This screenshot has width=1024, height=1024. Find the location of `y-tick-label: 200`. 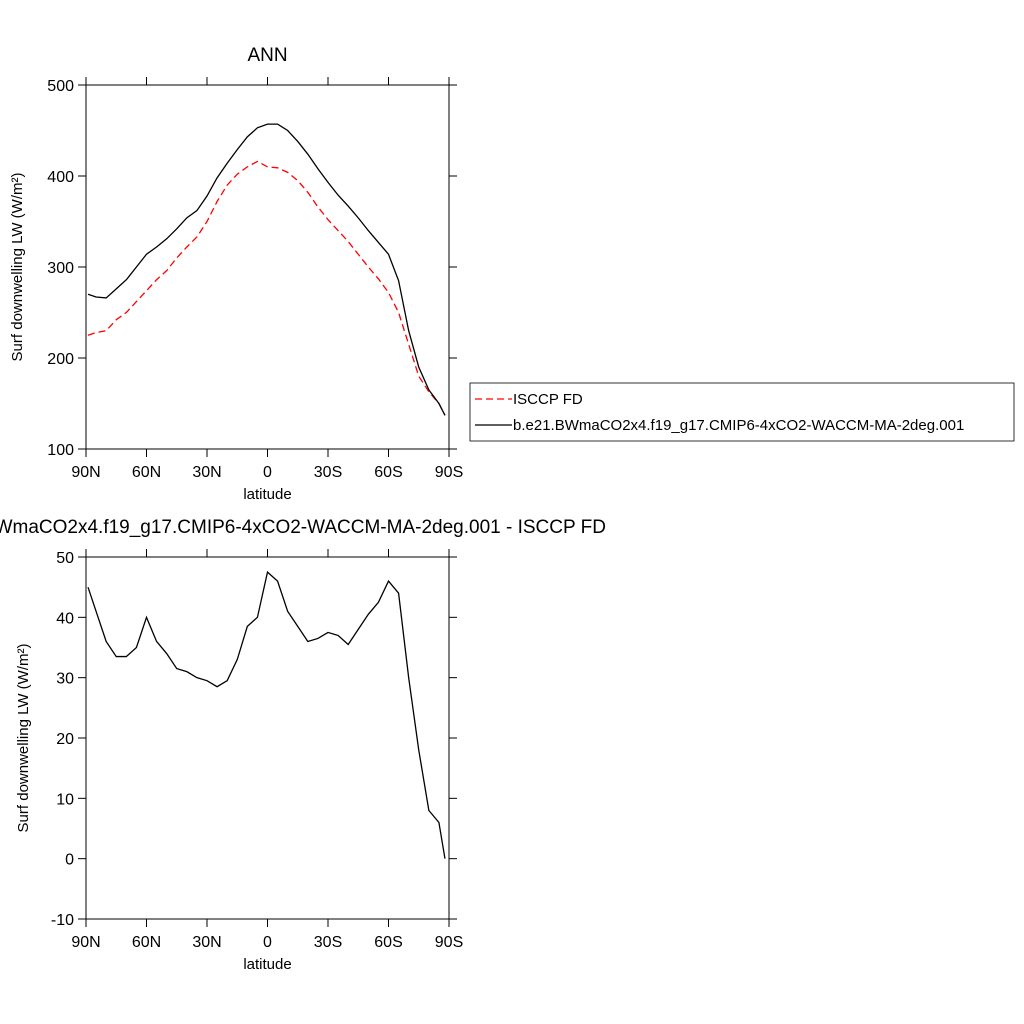

y-tick-label: 200 is located at coordinates (60, 359).